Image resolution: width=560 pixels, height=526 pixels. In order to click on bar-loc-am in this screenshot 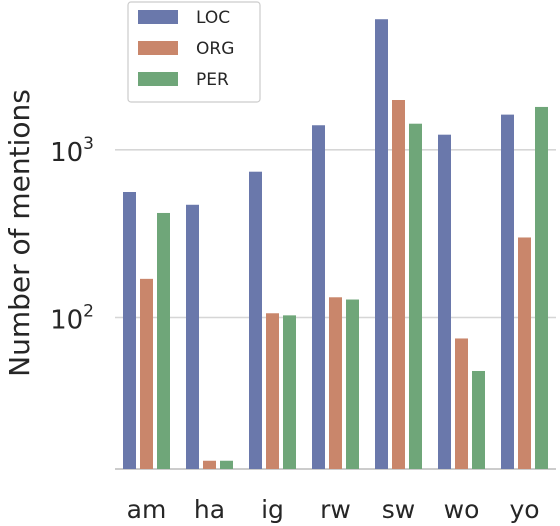, I will do `click(129, 331)`.